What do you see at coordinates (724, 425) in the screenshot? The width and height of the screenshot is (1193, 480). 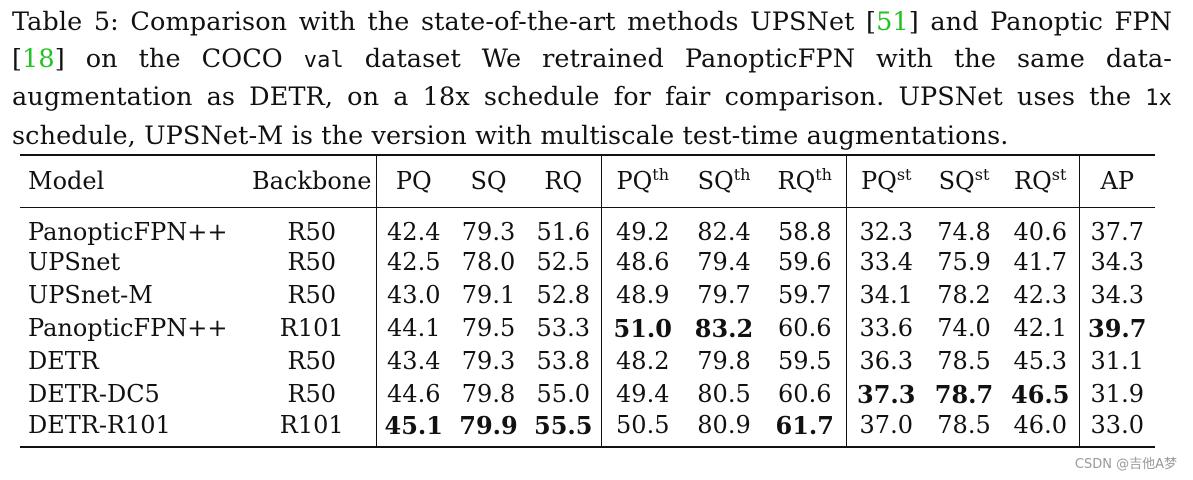 I see `cell-sq-th: 80.9` at bounding box center [724, 425].